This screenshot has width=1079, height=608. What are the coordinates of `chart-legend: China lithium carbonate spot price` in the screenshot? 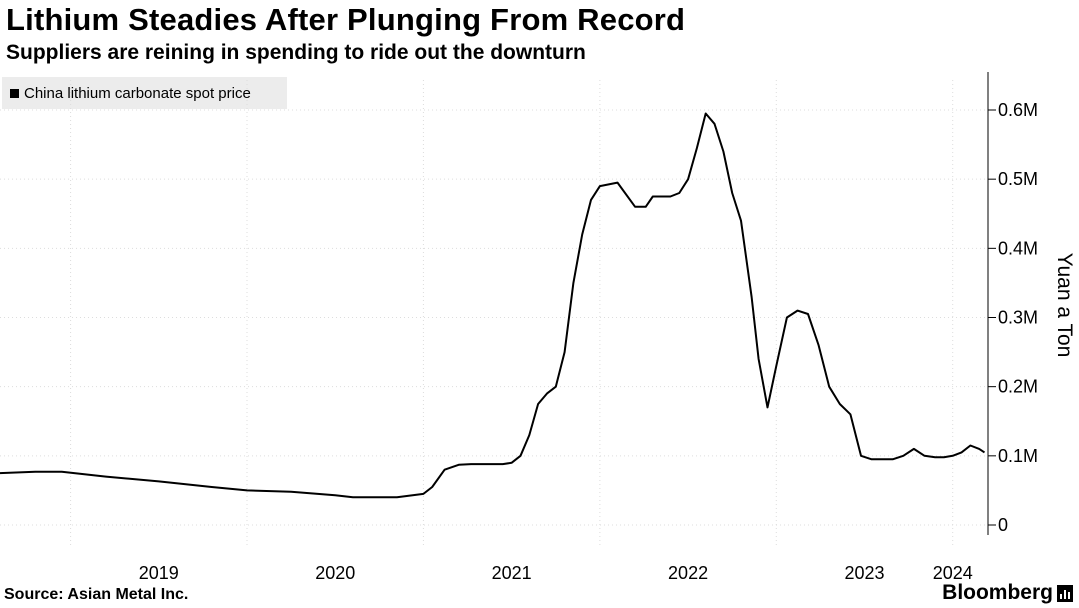 It's located at (144, 93).